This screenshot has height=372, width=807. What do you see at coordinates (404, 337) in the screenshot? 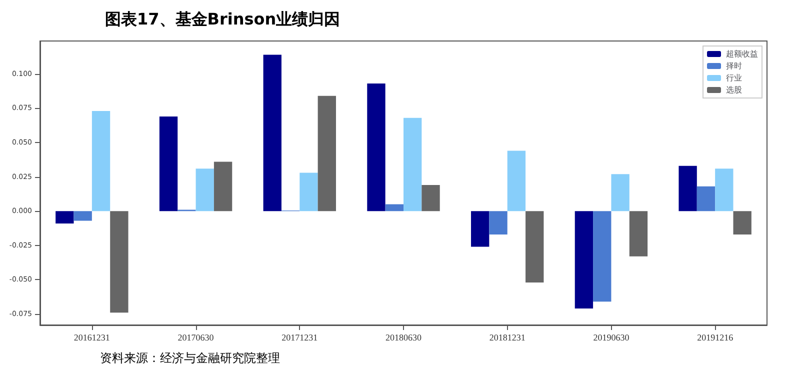
I see `x-tick-label: 20180630` at bounding box center [404, 337].